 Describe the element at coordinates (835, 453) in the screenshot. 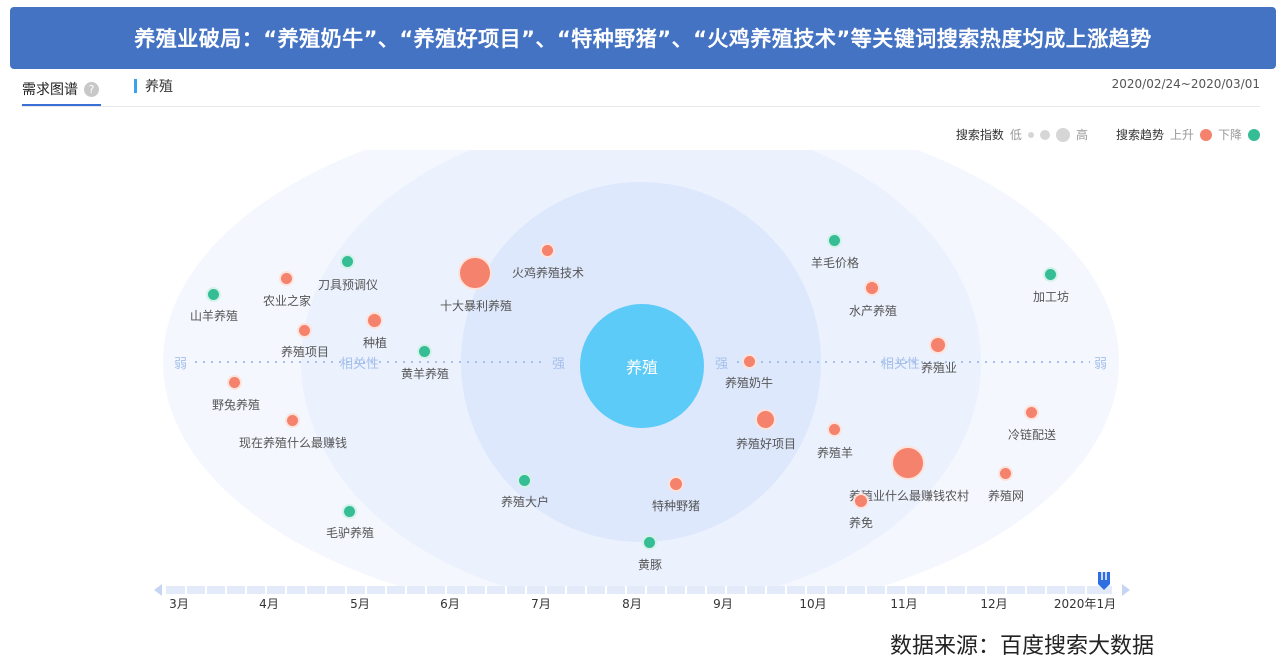

I see `node-label: 养殖羊` at that location.